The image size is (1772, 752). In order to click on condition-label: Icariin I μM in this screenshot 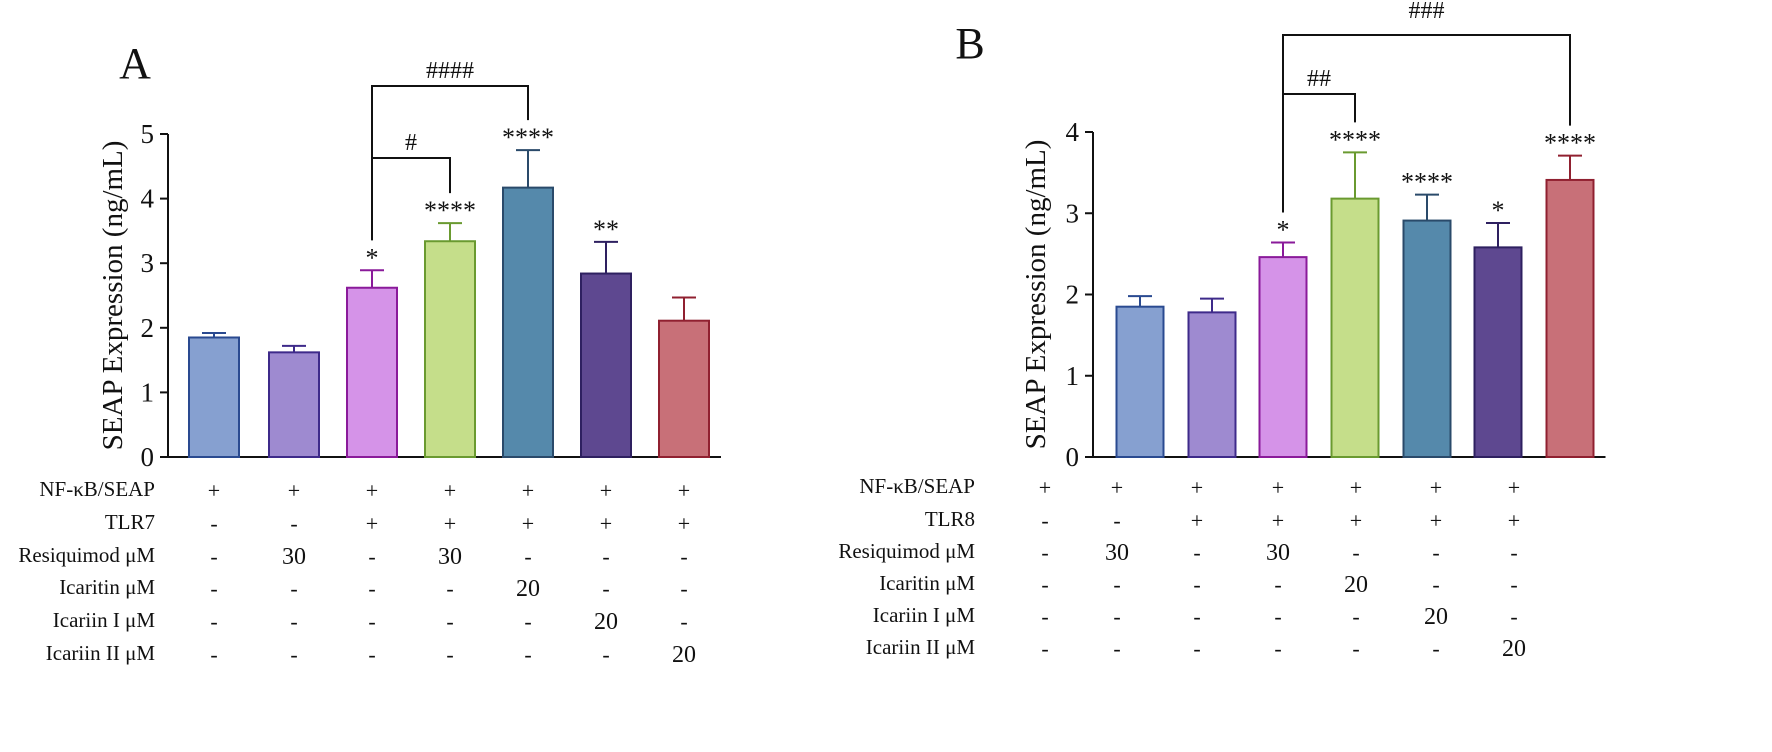, I will do `click(104, 620)`.